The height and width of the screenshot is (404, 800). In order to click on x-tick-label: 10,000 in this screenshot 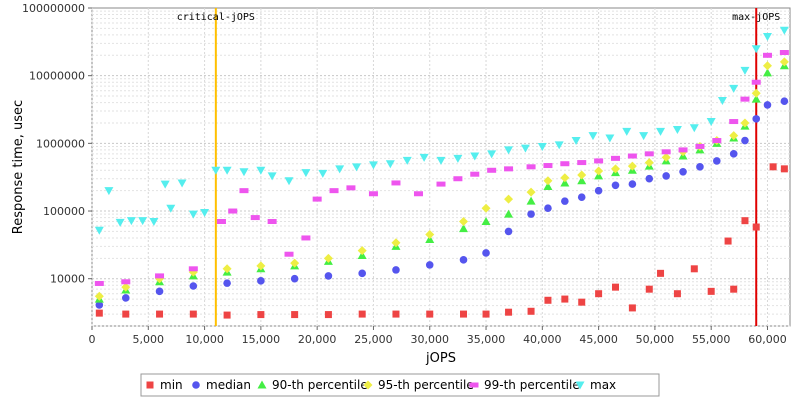, I will do `click(204, 339)`.